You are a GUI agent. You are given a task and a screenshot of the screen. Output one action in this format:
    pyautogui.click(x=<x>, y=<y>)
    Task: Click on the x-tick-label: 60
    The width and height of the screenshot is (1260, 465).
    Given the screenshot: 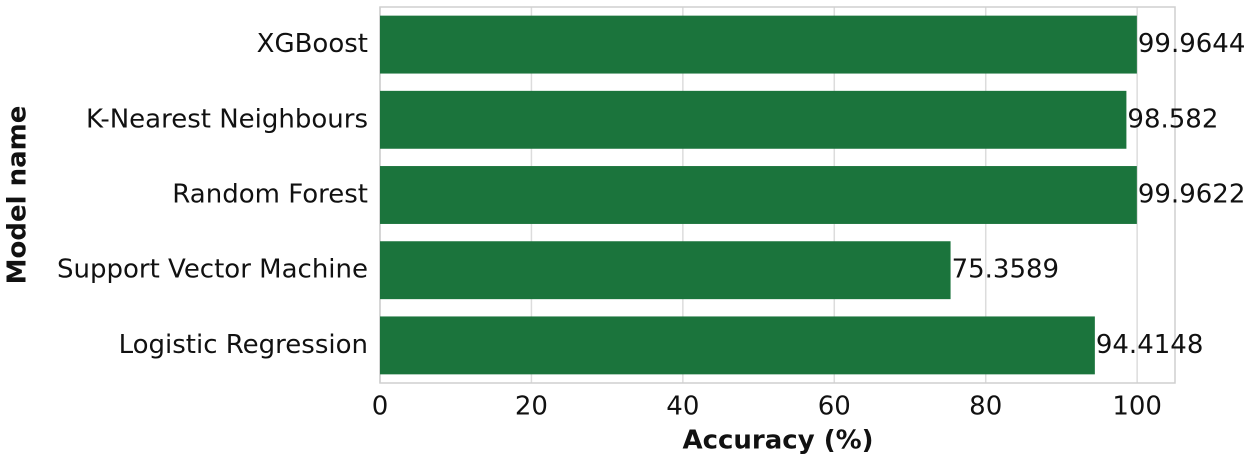 What is the action you would take?
    pyautogui.click(x=834, y=407)
    